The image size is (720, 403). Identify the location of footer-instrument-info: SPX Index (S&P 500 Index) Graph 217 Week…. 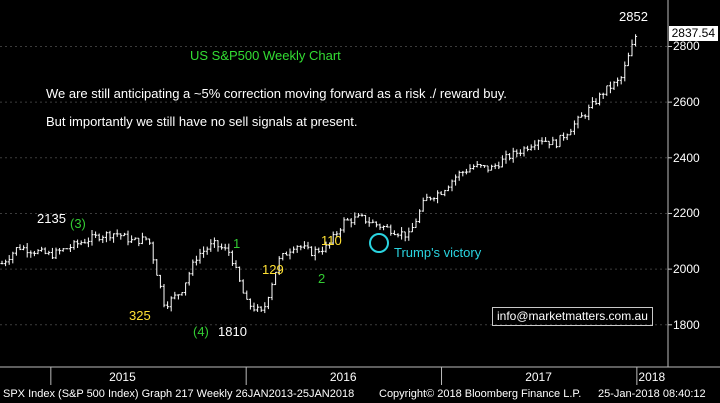
(179, 394).